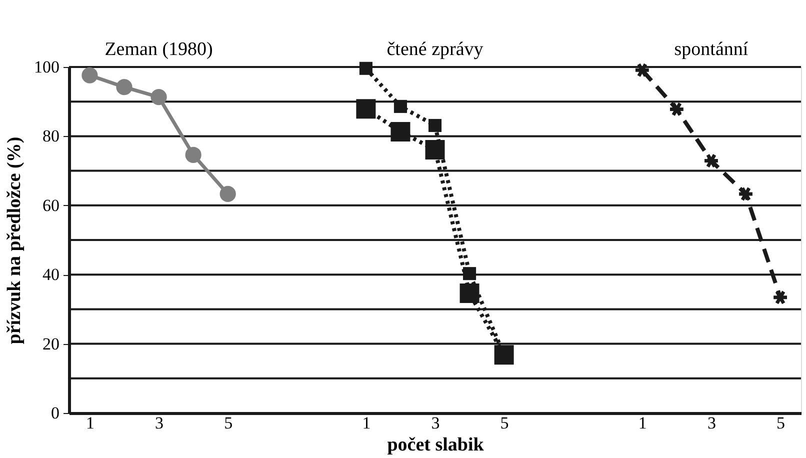 The width and height of the screenshot is (806, 458). I want to click on y-tick-label: 100, so click(47, 67).